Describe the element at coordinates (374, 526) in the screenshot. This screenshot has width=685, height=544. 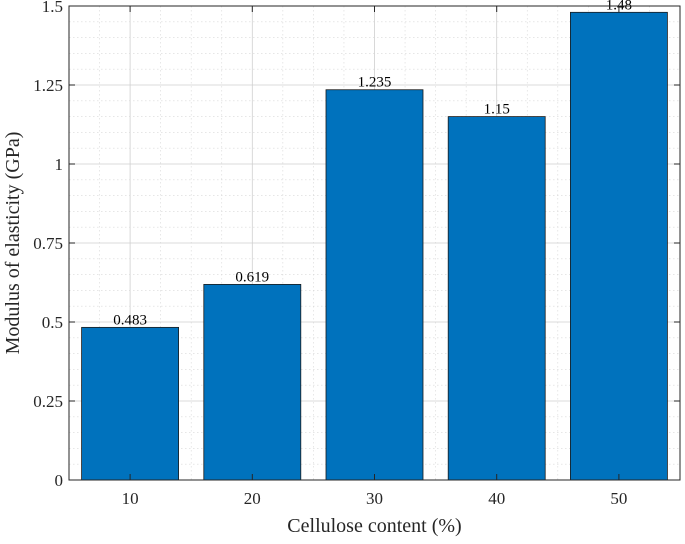
I see `x-axis-title: Cellulose content (%)` at that location.